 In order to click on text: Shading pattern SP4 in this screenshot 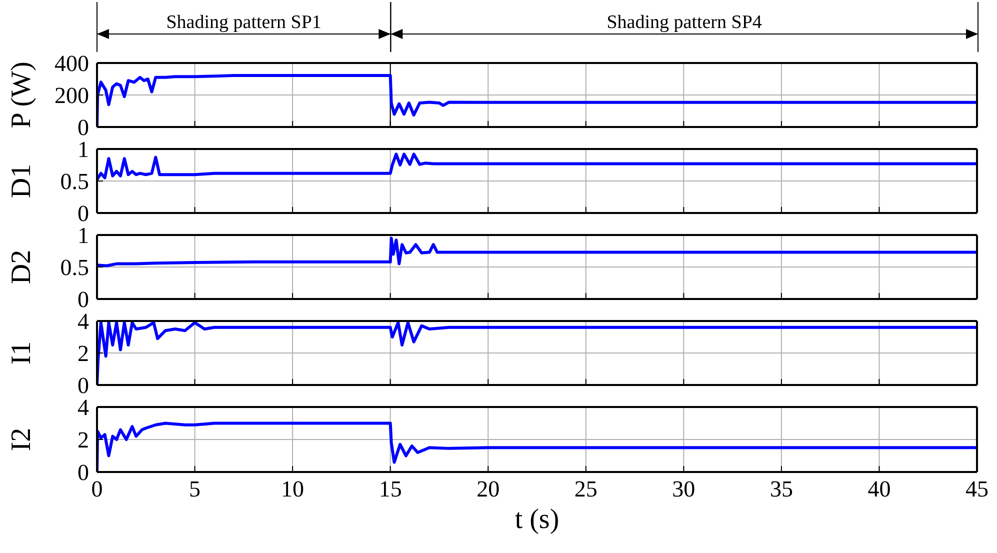, I will do `click(684, 22)`.